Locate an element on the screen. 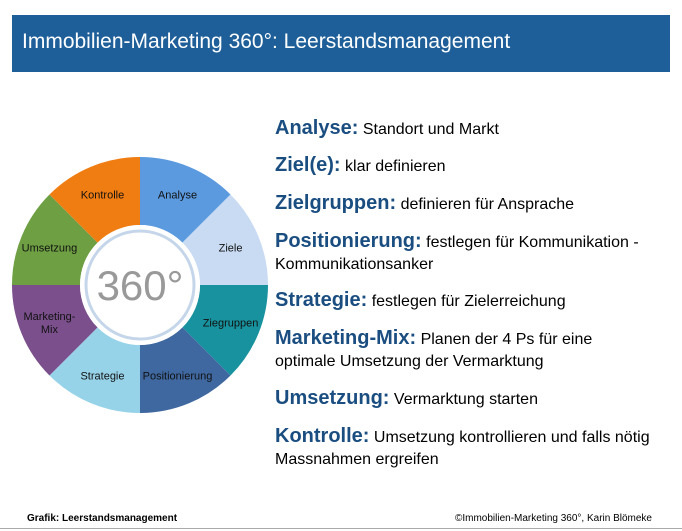 Image resolution: width=682 pixels, height=531 pixels. item-analyse: Analyse: Standort und Markt is located at coordinates (475, 129).